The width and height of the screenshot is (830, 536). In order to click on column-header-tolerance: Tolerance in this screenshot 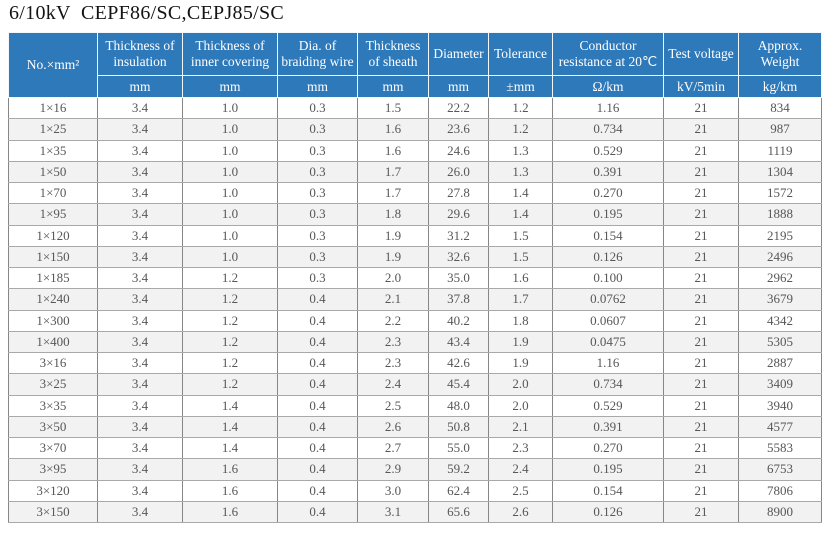, I will do `click(520, 54)`.